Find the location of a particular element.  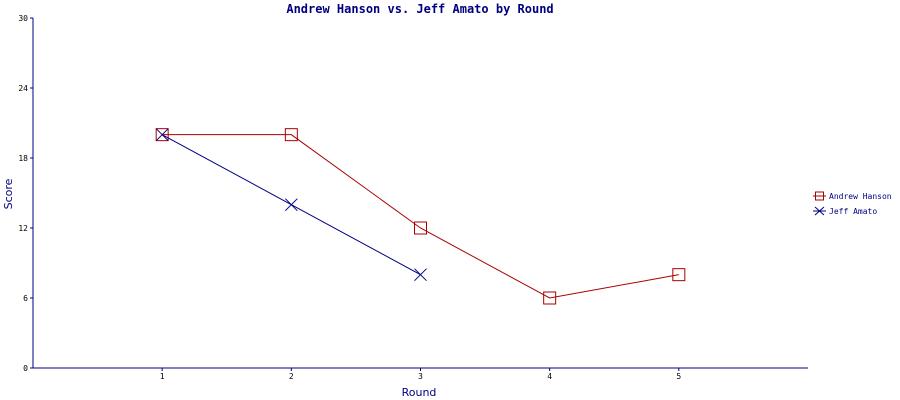

y-tick-label: 12 is located at coordinates (23, 228).